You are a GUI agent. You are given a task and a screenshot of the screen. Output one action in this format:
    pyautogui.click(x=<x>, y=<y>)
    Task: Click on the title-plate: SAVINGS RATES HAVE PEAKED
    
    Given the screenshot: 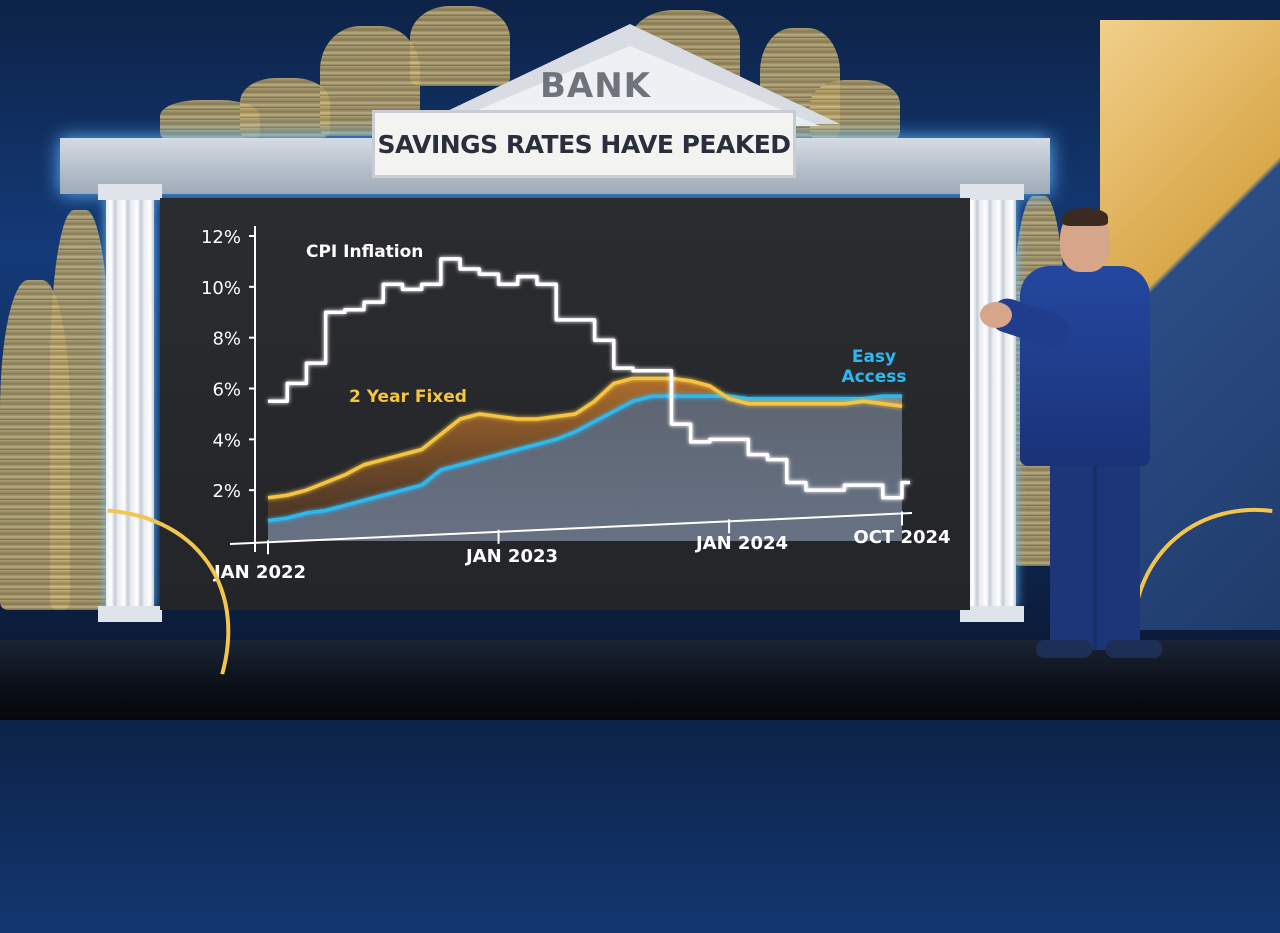 What is the action you would take?
    pyautogui.click(x=584, y=144)
    